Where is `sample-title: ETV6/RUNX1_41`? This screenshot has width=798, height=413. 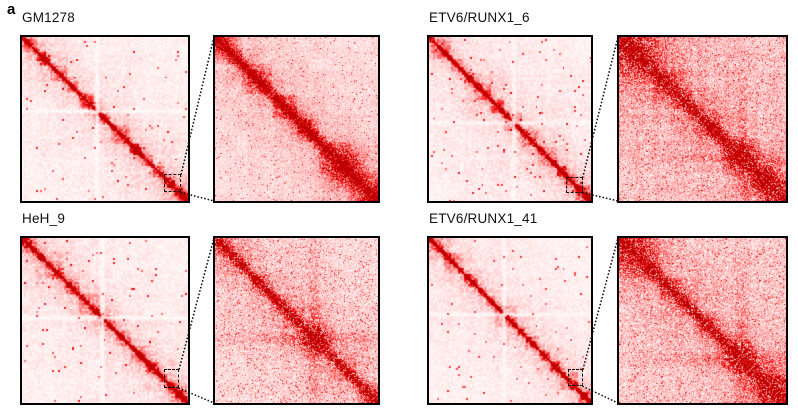
sample-title: ETV6/RUNX1_41 is located at coordinates (483, 218).